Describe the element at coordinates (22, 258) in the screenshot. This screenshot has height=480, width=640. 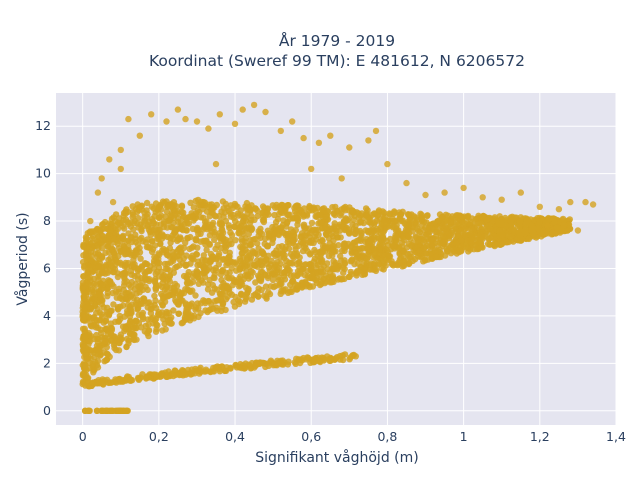
I see `y-axis-label: Vågperiod (s)` at that location.